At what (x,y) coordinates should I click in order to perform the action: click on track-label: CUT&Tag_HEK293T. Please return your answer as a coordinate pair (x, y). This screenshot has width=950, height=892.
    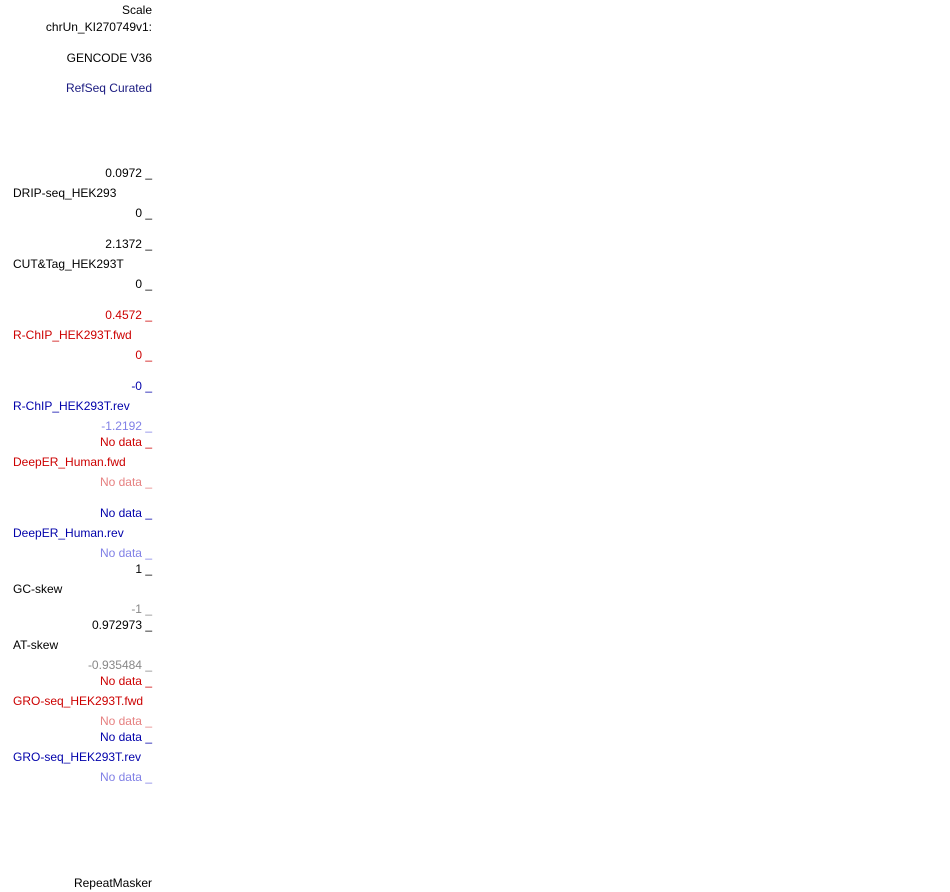
    Looking at the image, I should click on (68, 264).